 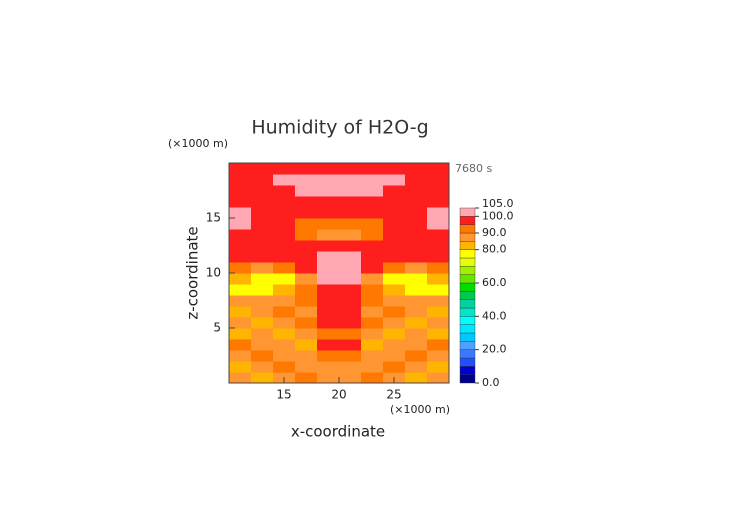 What do you see at coordinates (473, 168) in the screenshot?
I see `time-label: 7680 s` at bounding box center [473, 168].